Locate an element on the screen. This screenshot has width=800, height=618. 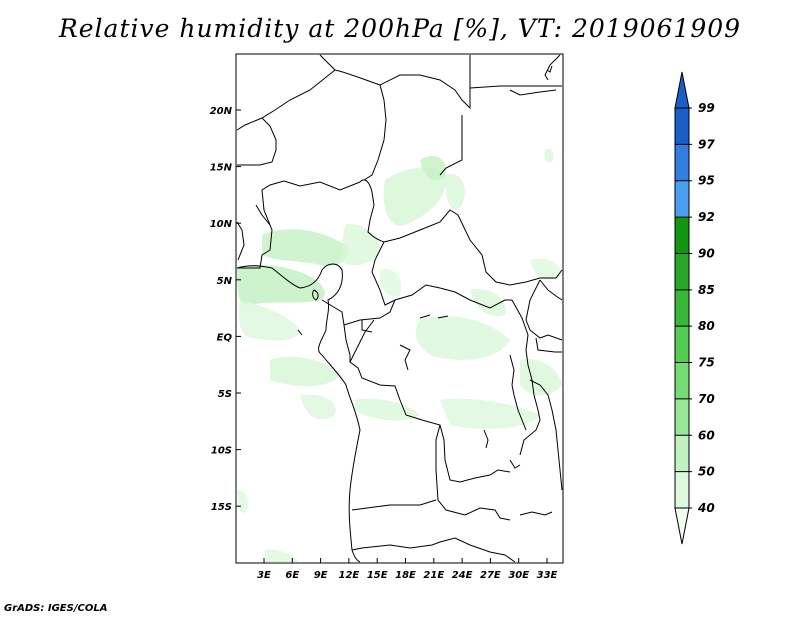
lon-tick-label: 12E is located at coordinates (349, 575).